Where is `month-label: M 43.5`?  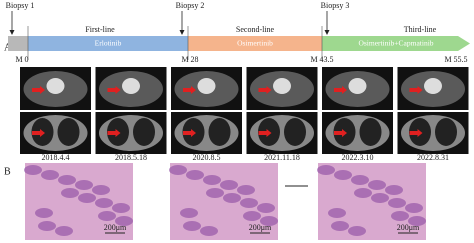
month-label: M 43.5 is located at coordinates (321, 59).